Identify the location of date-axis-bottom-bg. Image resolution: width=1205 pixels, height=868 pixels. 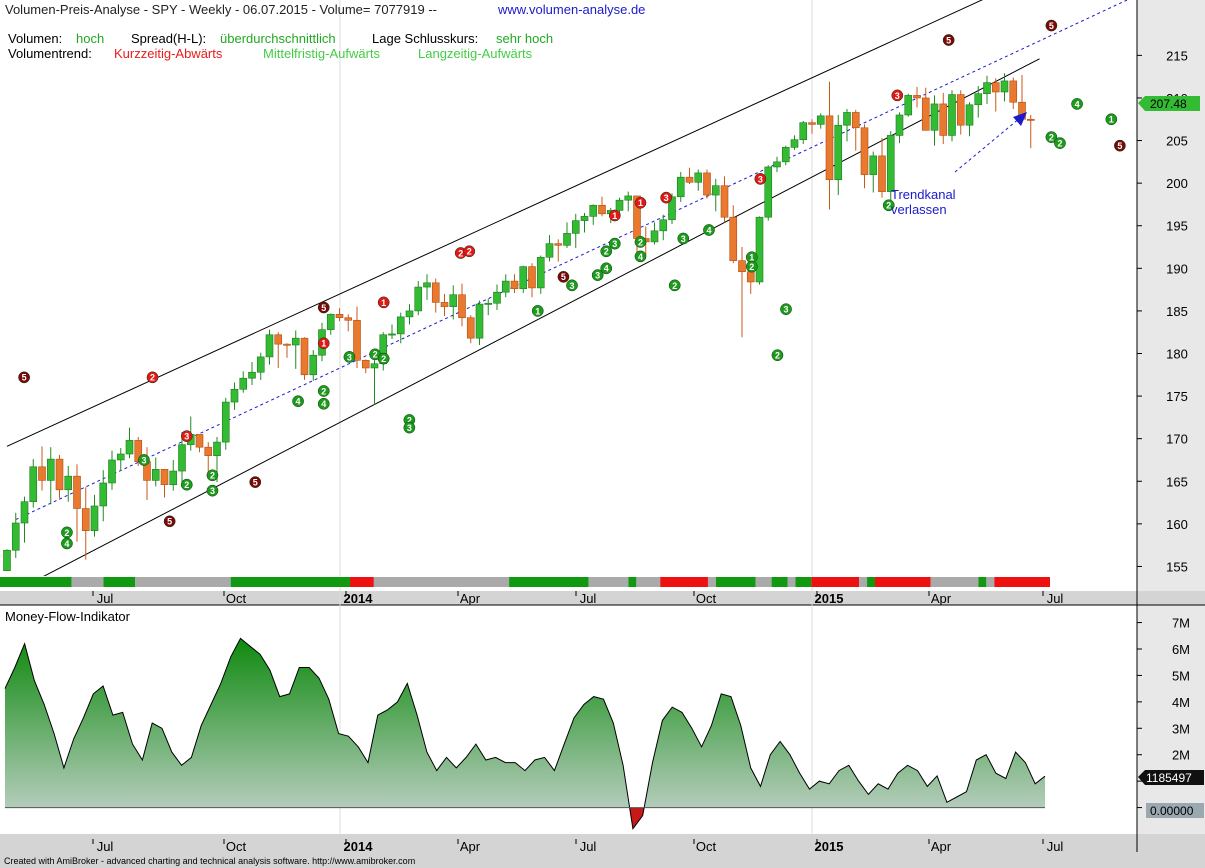
(602, 844).